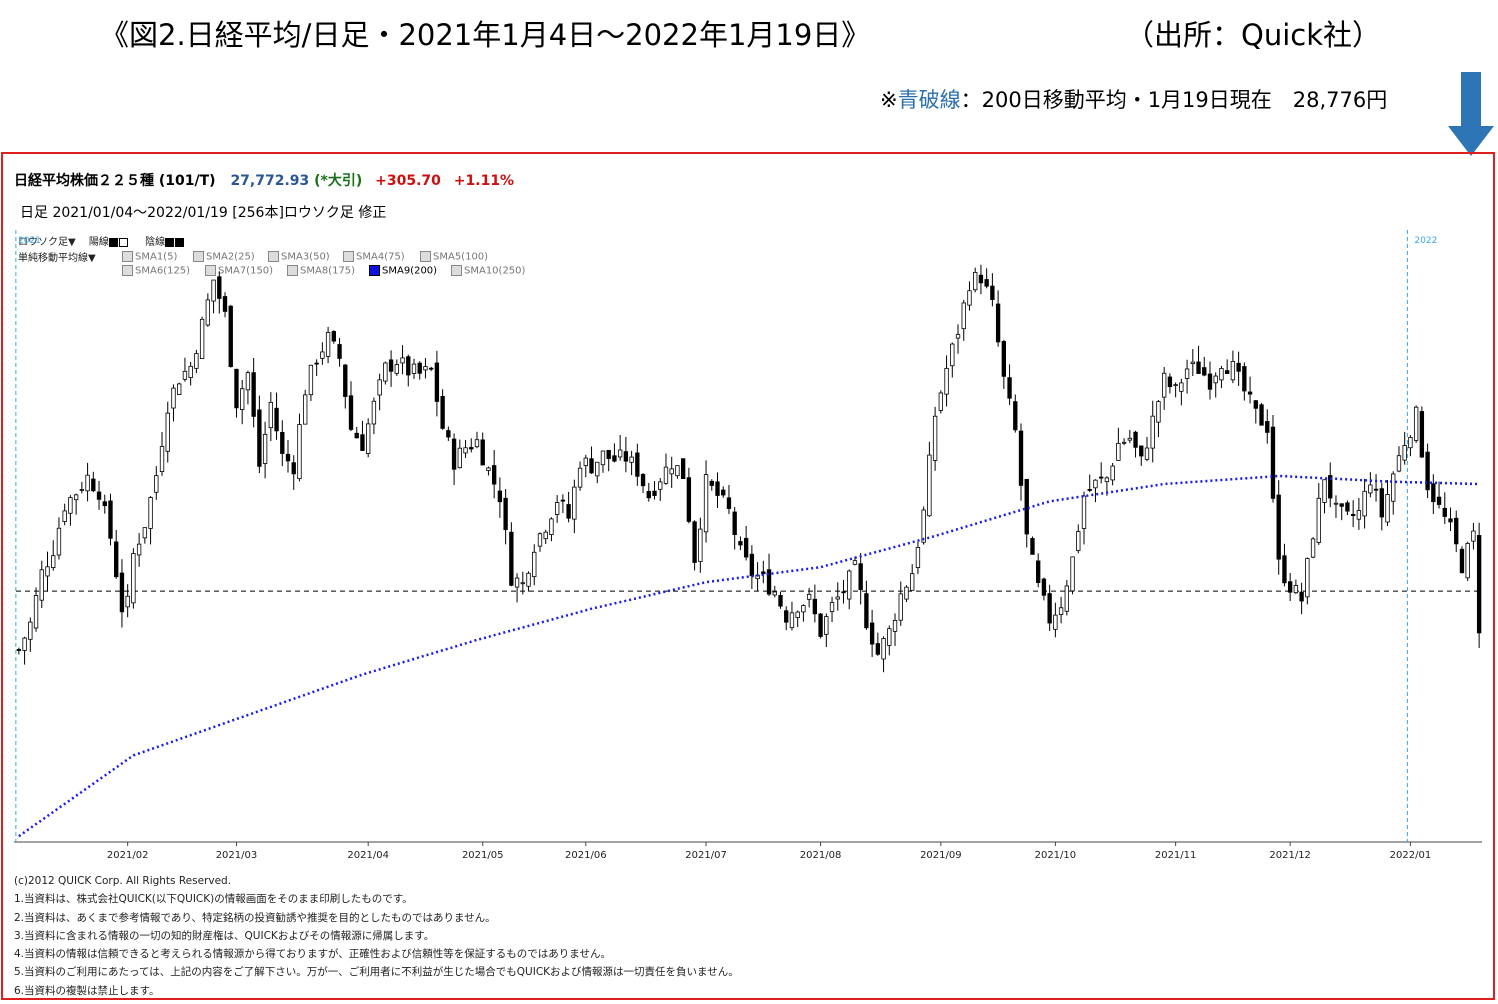 Image resolution: width=1498 pixels, height=1004 pixels. Describe the element at coordinates (170, 242) in the screenshot. I see `yin-swatch` at that location.